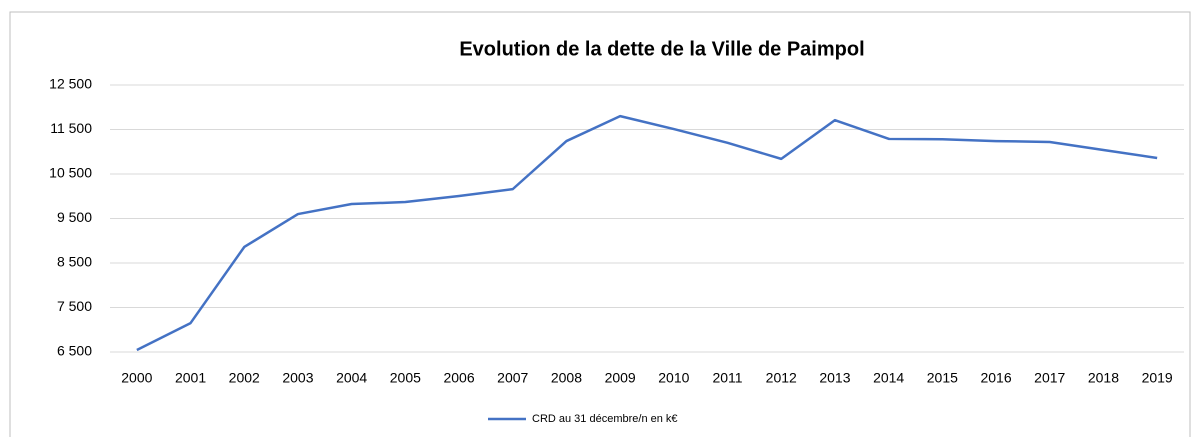 The width and height of the screenshot is (1195, 437). I want to click on x-tick-label: 2003, so click(297, 378).